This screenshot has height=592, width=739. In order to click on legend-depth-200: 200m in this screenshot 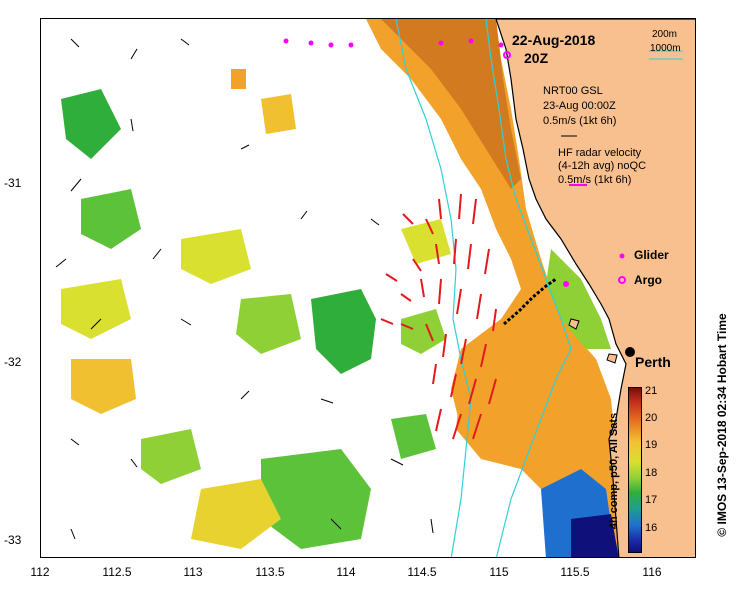, I will do `click(665, 34)`.